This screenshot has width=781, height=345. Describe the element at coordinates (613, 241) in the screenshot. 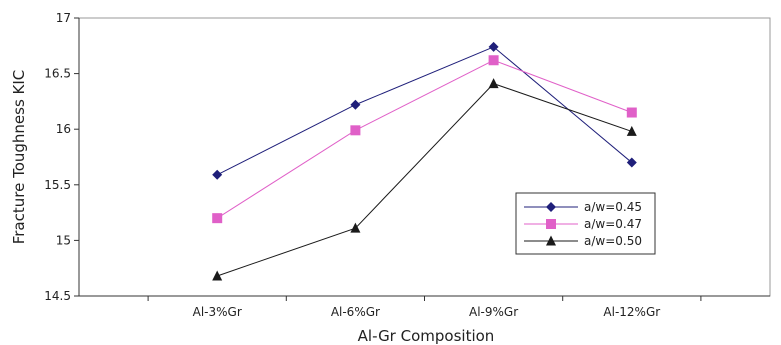

I see `legend-label: a/w=0.50` at that location.